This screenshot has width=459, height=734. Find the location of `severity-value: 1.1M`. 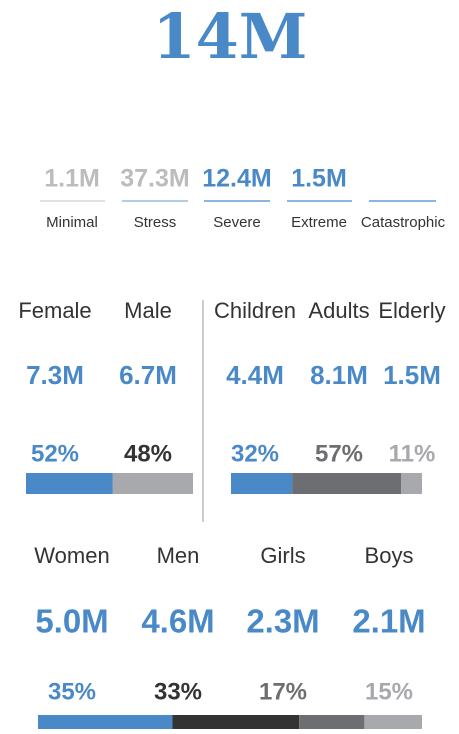

severity-value: 1.1M is located at coordinates (72, 179).